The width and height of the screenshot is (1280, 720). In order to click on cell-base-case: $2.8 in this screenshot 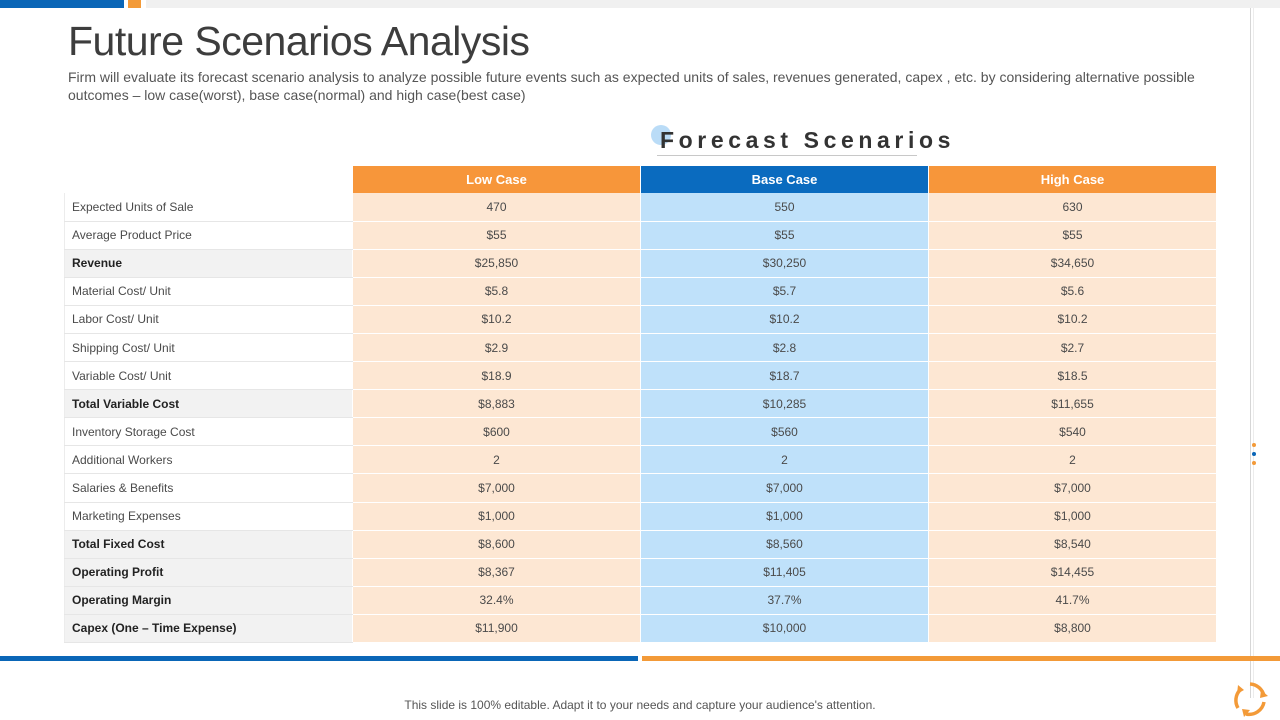, I will do `click(784, 348)`.